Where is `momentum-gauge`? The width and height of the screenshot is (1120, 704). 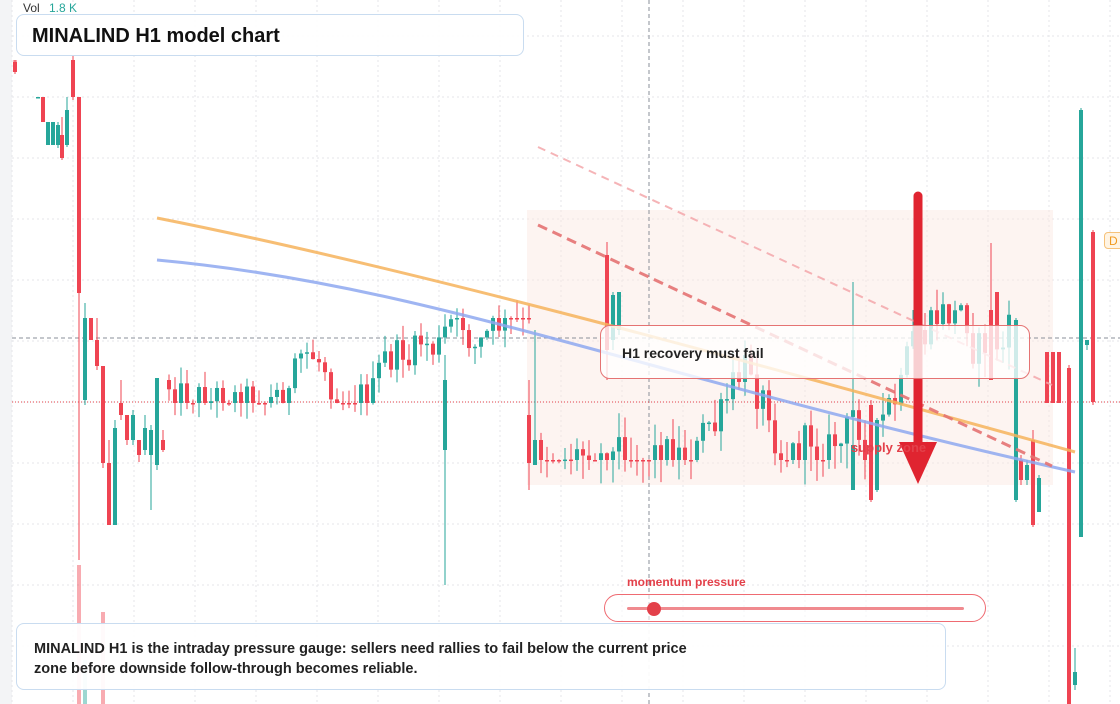
momentum-gauge is located at coordinates (795, 608).